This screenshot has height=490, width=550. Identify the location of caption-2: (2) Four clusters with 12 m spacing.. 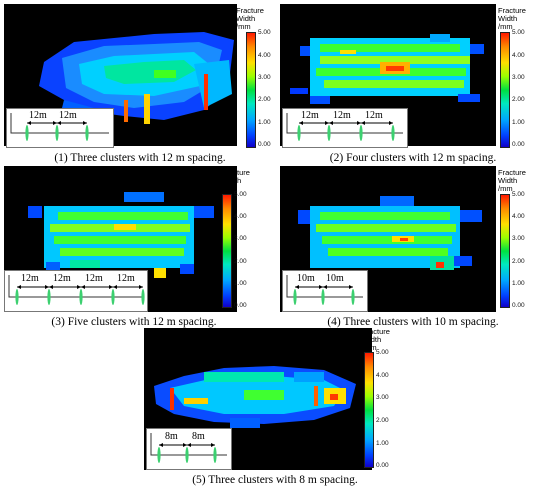
(413, 158).